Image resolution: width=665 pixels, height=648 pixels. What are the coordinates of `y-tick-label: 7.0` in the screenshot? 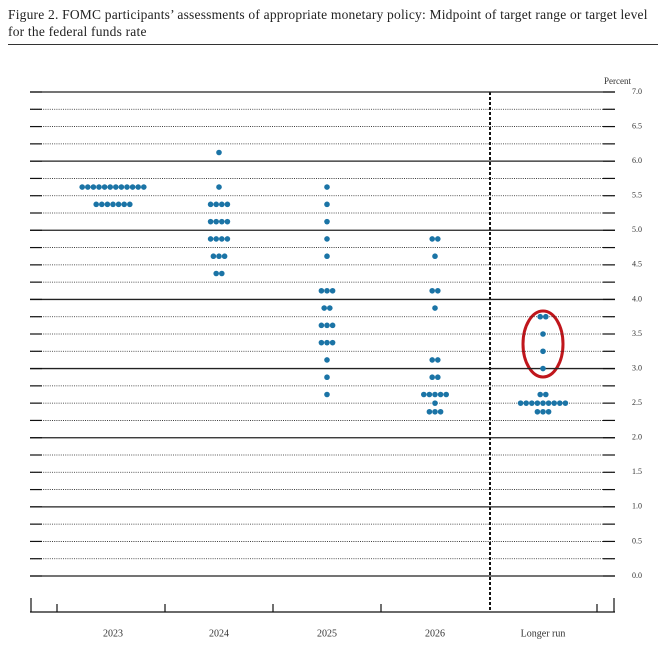 It's located at (637, 91).